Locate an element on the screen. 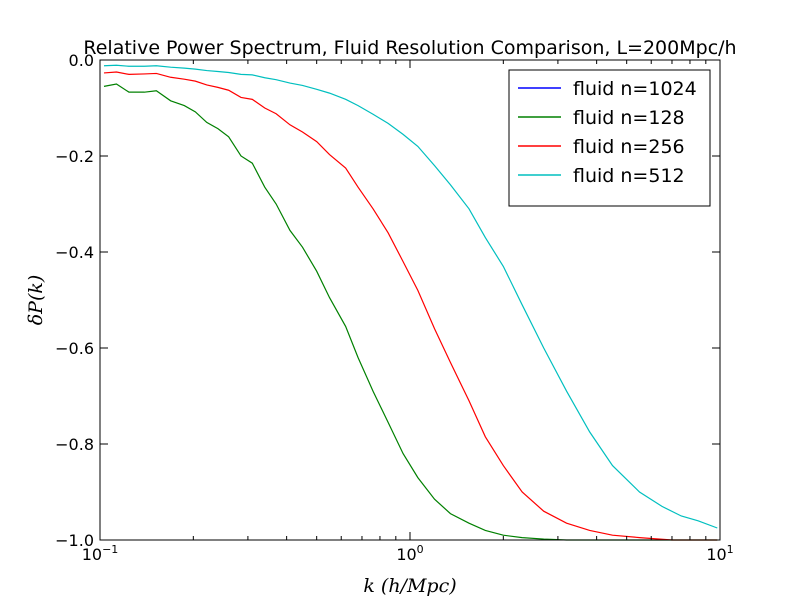  legend-label-2: fluid n=256 is located at coordinates (629, 147).